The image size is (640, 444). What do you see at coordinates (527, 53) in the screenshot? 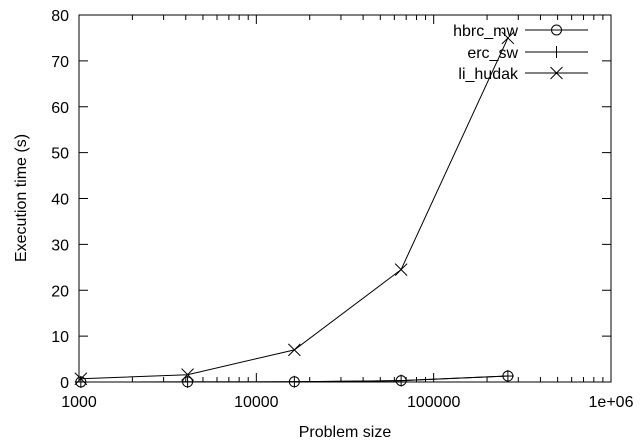
I see `legend-item: erc_sw` at bounding box center [527, 53].